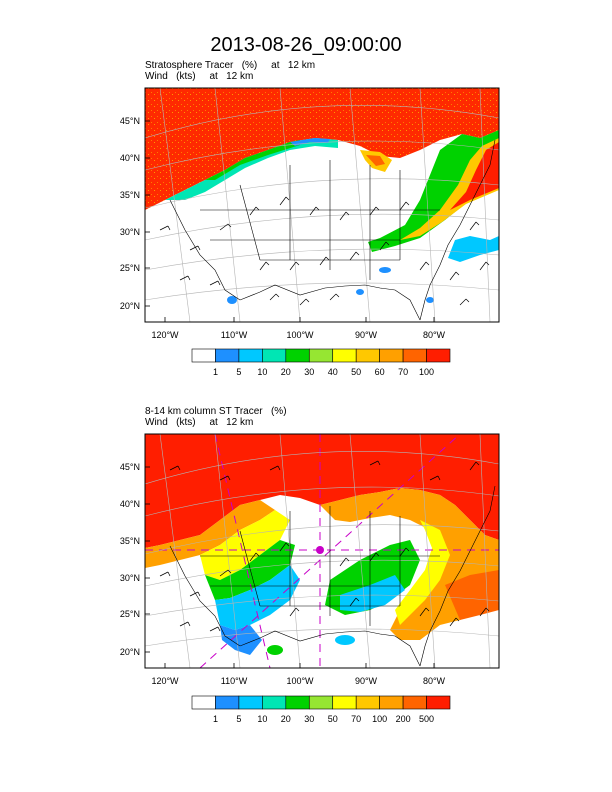  What do you see at coordinates (300, 681) in the screenshot?
I see `panel2-lon-label: 100°W` at bounding box center [300, 681].